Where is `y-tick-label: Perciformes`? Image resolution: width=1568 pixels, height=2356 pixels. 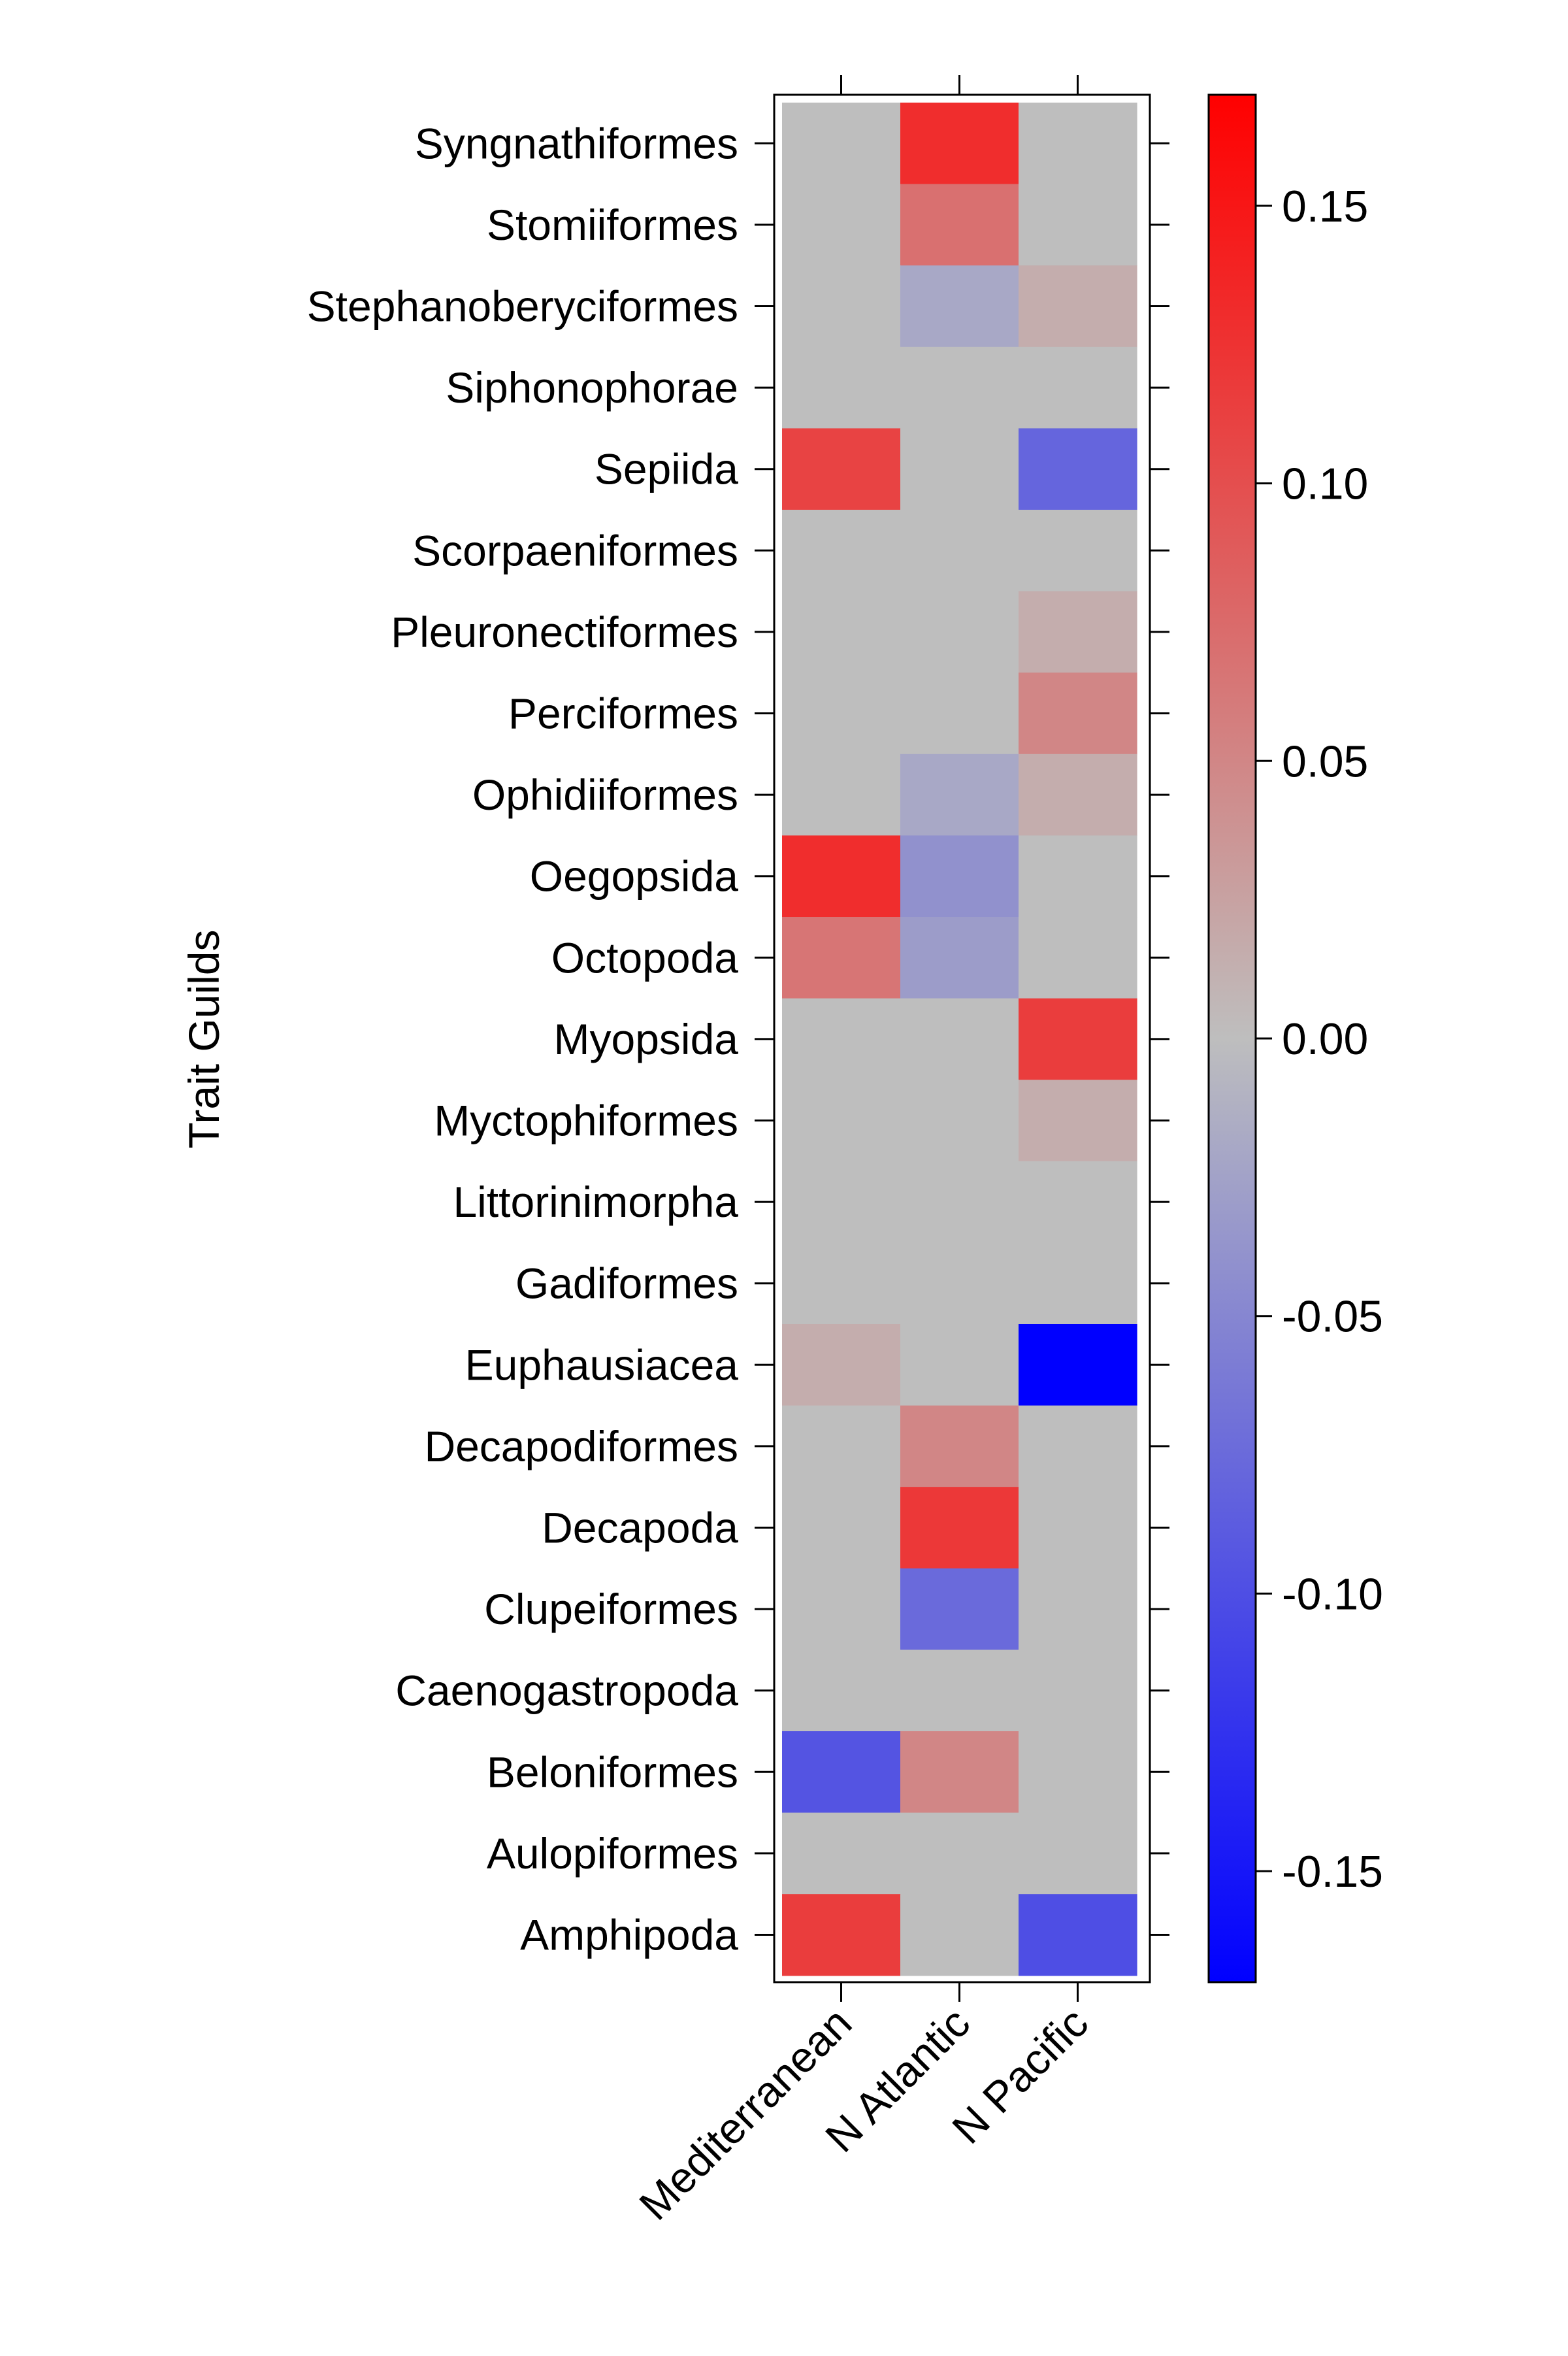 y-tick-label: Perciformes is located at coordinates (623, 713).